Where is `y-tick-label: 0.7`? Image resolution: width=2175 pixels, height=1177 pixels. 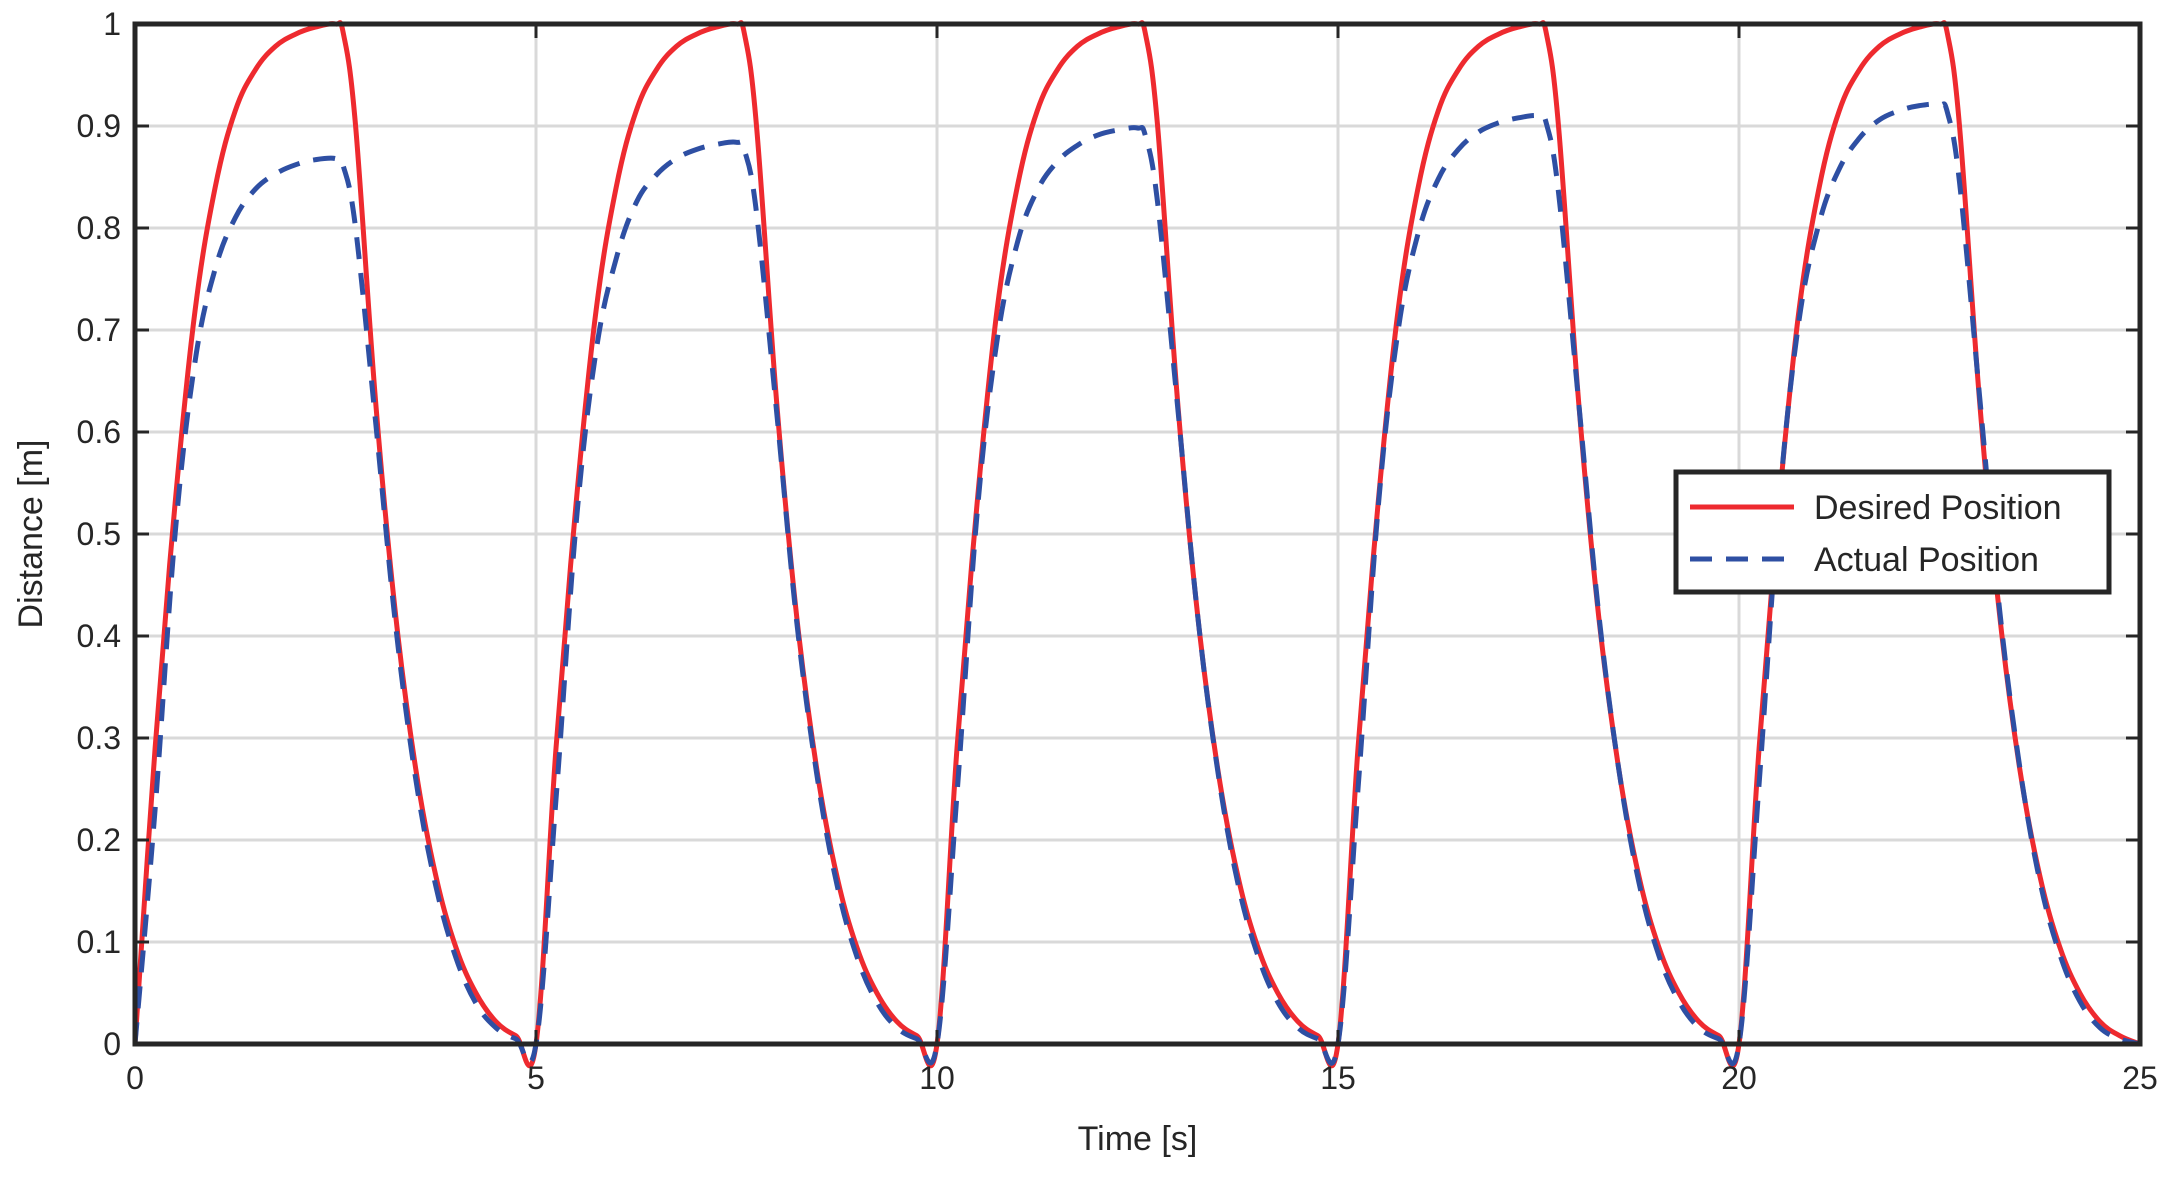
y-tick-label: 0.7 is located at coordinates (99, 330).